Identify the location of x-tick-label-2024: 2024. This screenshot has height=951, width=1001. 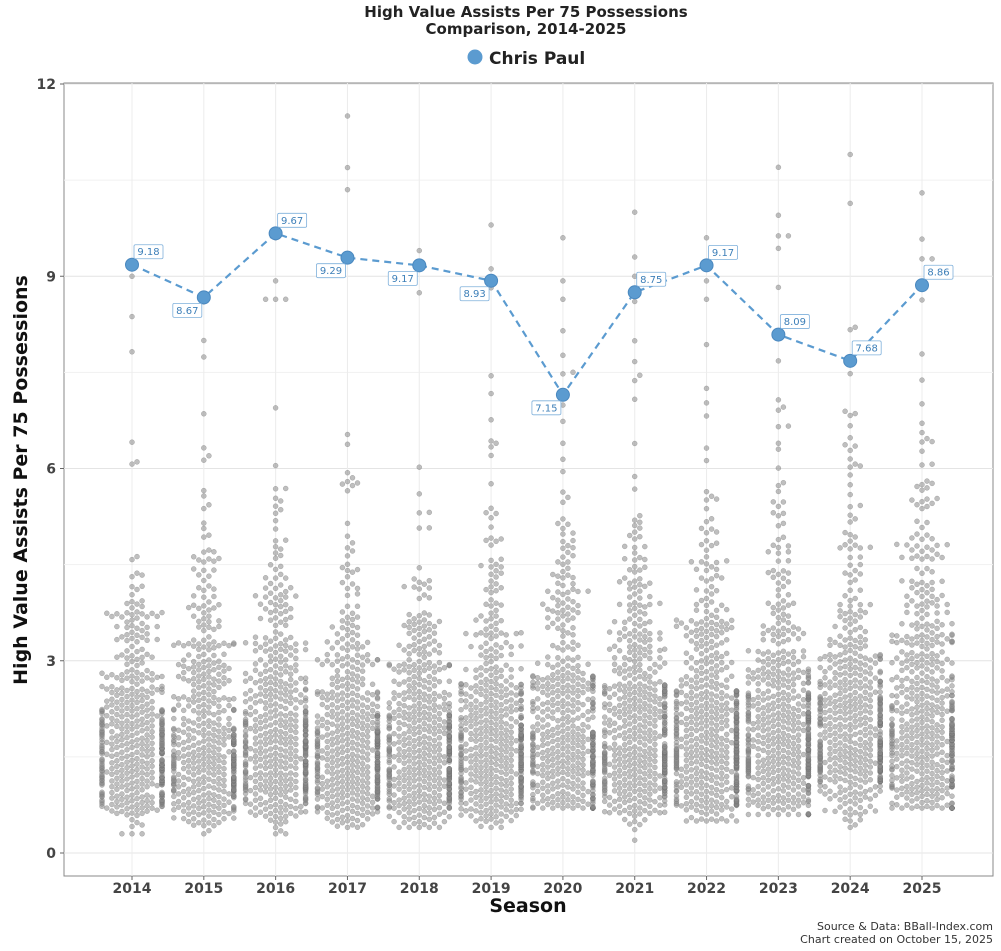
(850, 889).